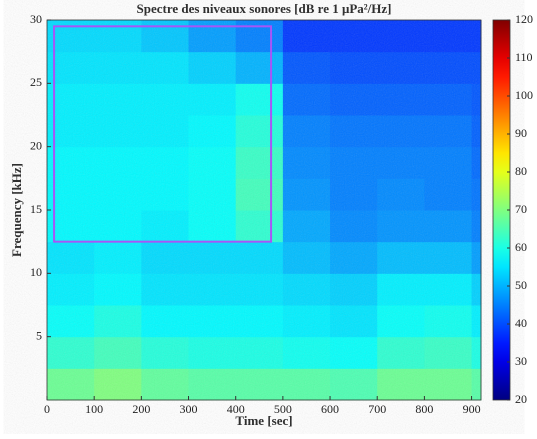 This screenshot has width=537, height=439. Describe the element at coordinates (36, 145) in the screenshot. I see `y-tick-label: 20` at that location.